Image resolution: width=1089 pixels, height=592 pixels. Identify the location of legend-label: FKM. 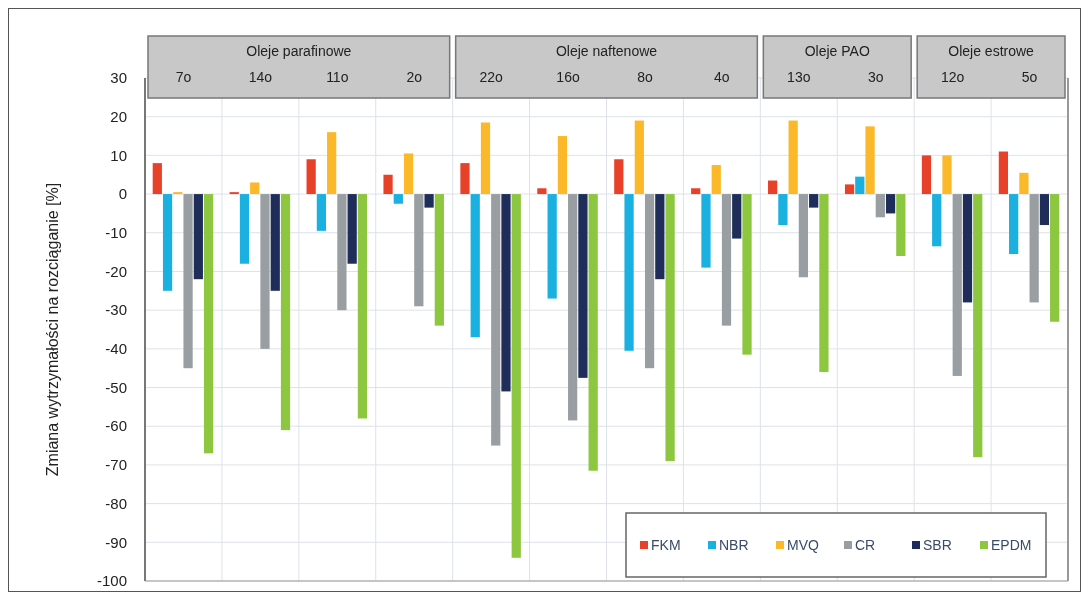
(666, 544).